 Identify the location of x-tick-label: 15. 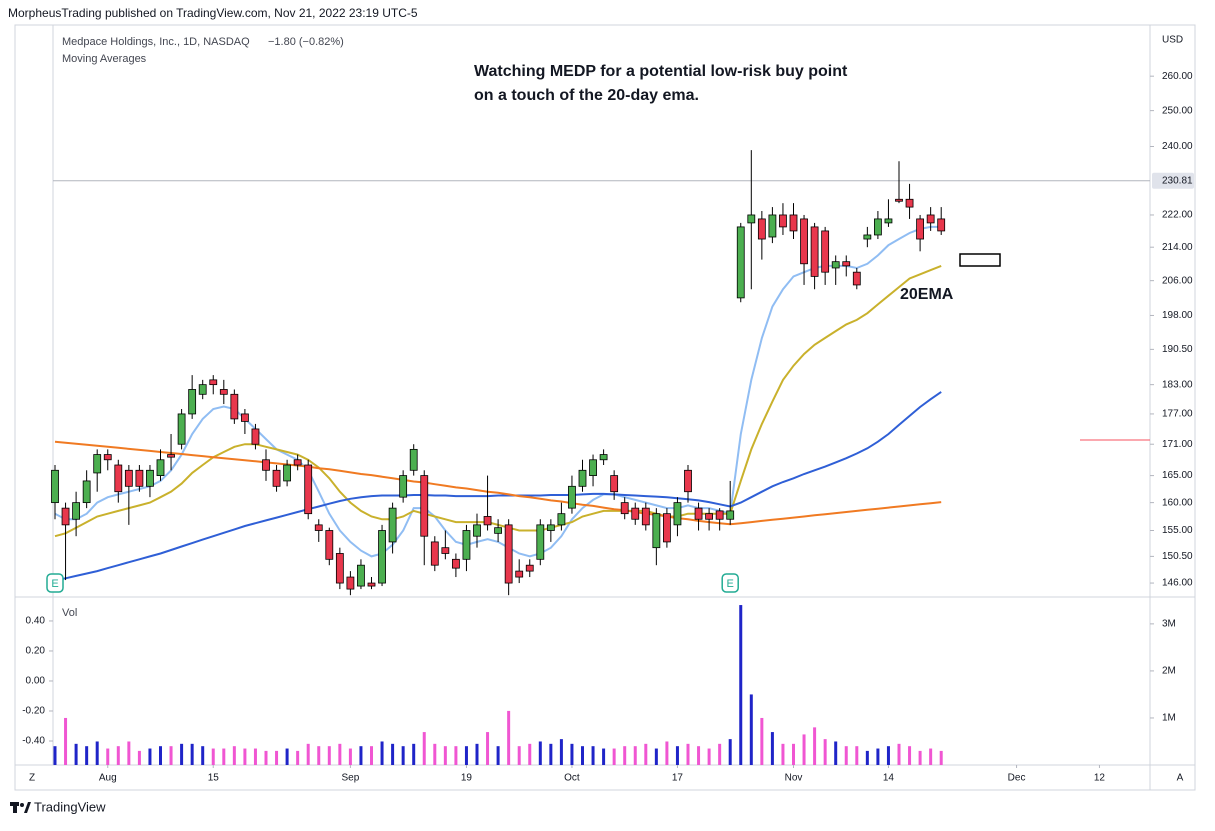
(214, 778).